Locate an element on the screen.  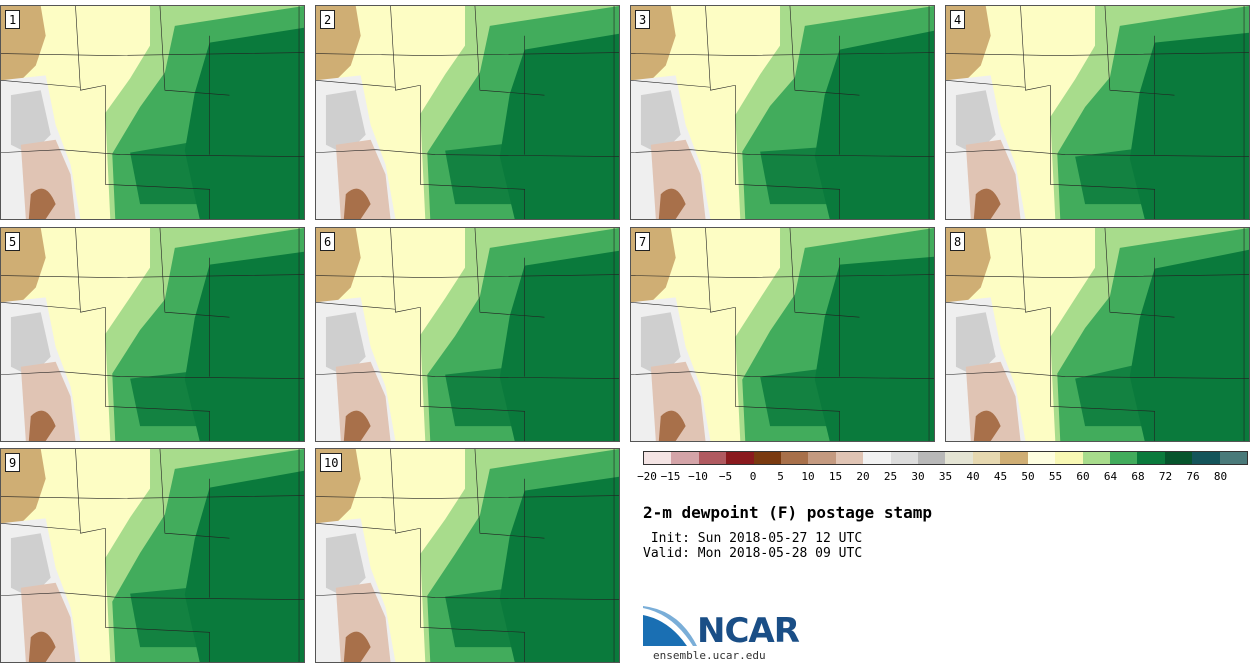
map-panel-8: 8 is located at coordinates (1097, 334).